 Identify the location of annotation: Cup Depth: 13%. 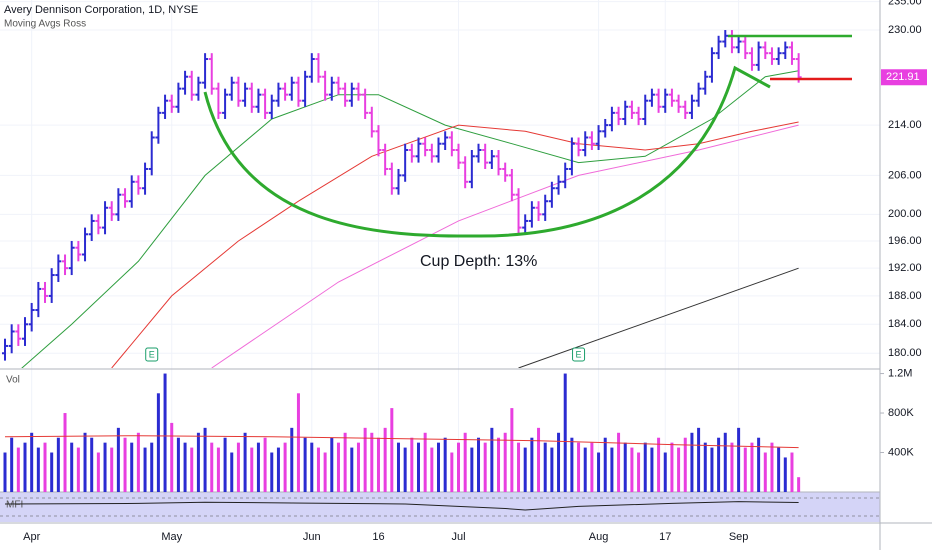
(478, 261).